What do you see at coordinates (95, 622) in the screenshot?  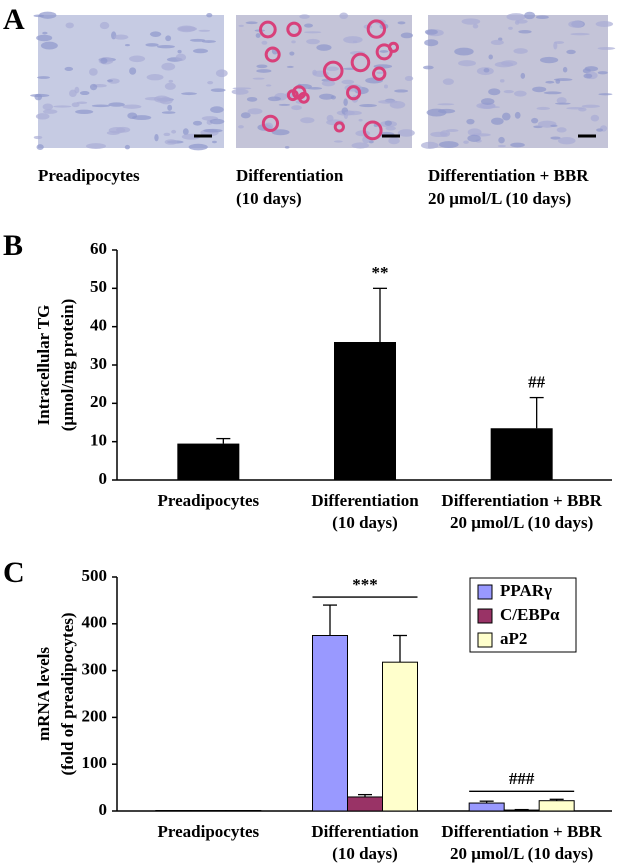 I see `y-tick-label: 400` at bounding box center [95, 622].